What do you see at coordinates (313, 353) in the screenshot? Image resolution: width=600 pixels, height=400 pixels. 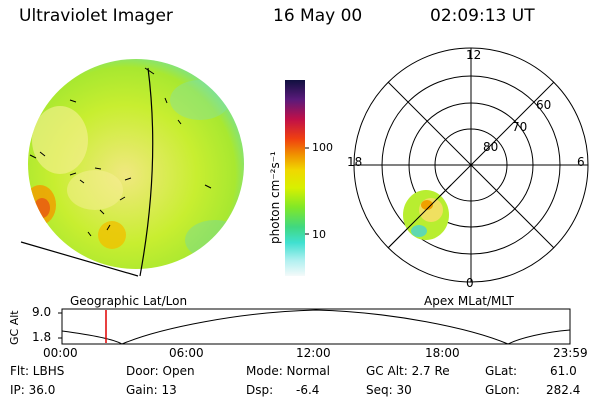 I see `time-tick-1200: 12:00` at bounding box center [313, 353].